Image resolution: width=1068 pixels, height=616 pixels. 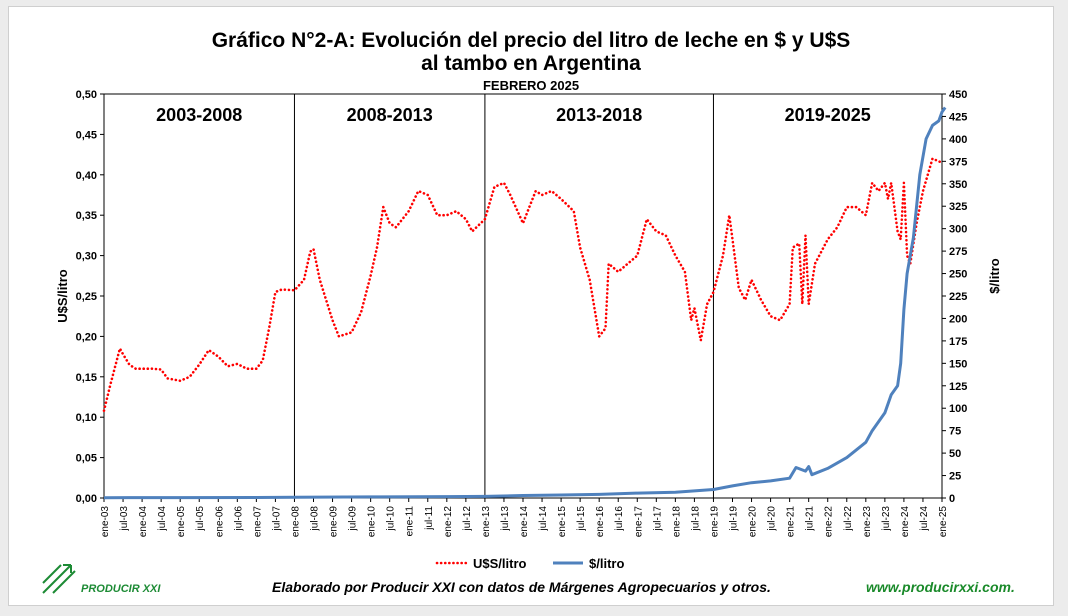 What do you see at coordinates (848, 519) in the screenshot?
I see `x-tick-label: jul-22` at bounding box center [848, 519].